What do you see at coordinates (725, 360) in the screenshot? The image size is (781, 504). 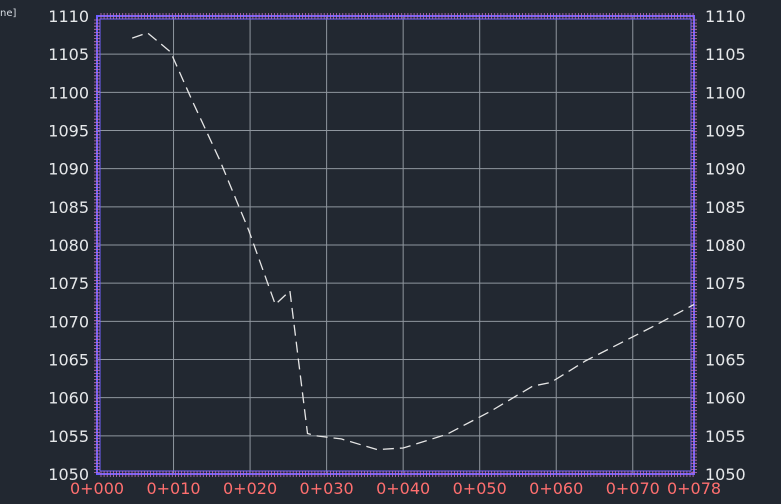 I see `y-tick-label-right: 1065` at bounding box center [725, 360].